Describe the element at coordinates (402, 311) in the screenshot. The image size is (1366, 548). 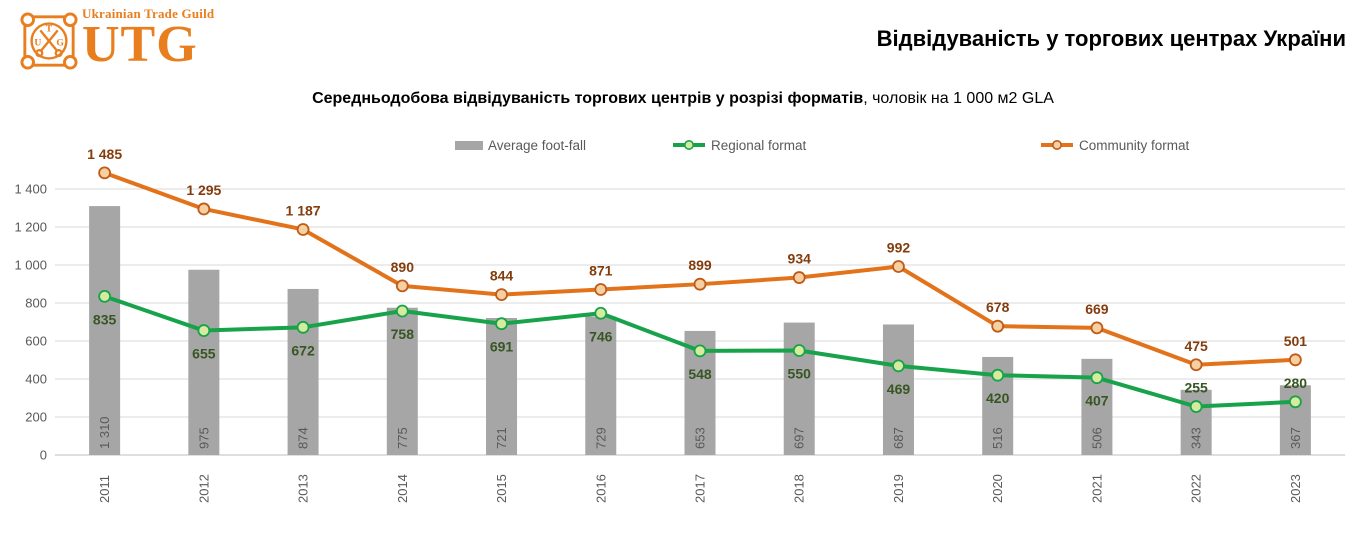
I see `regional-format-marker-2014` at that location.